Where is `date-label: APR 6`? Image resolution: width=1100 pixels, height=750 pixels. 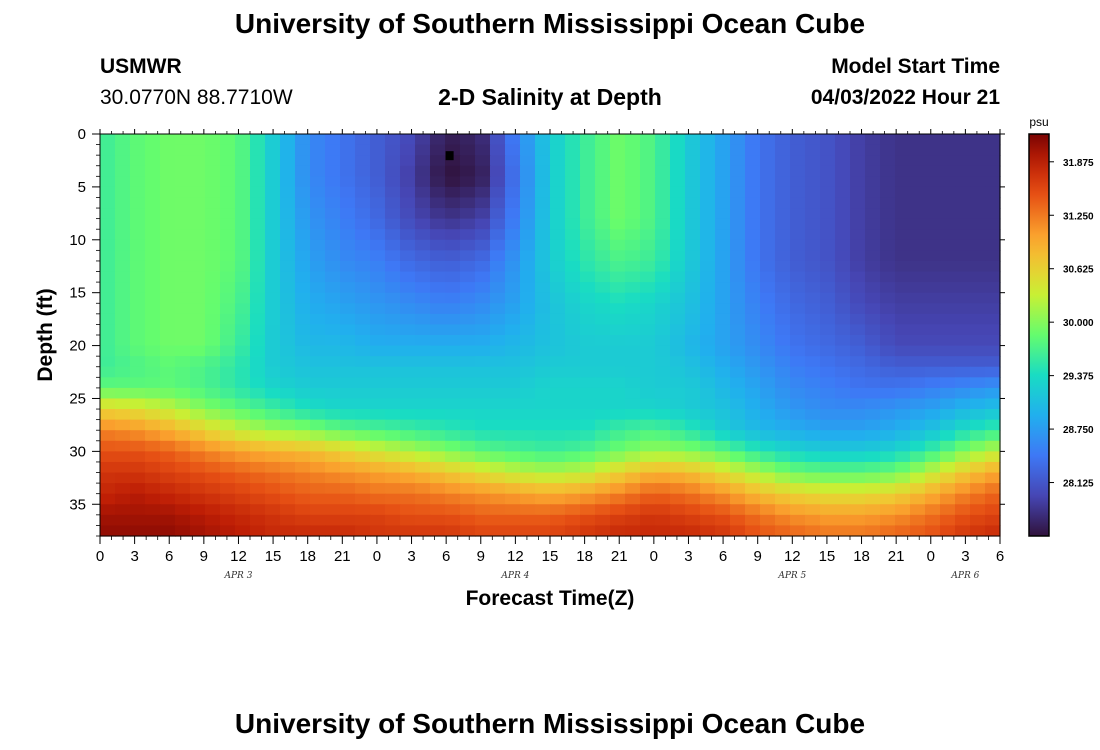 date-label: APR 6 is located at coordinates (964, 576).